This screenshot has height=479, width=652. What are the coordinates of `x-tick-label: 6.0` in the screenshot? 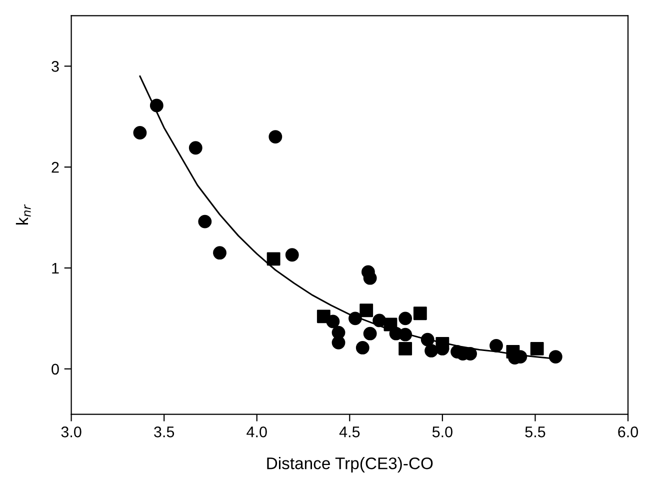 It's located at (628, 432).